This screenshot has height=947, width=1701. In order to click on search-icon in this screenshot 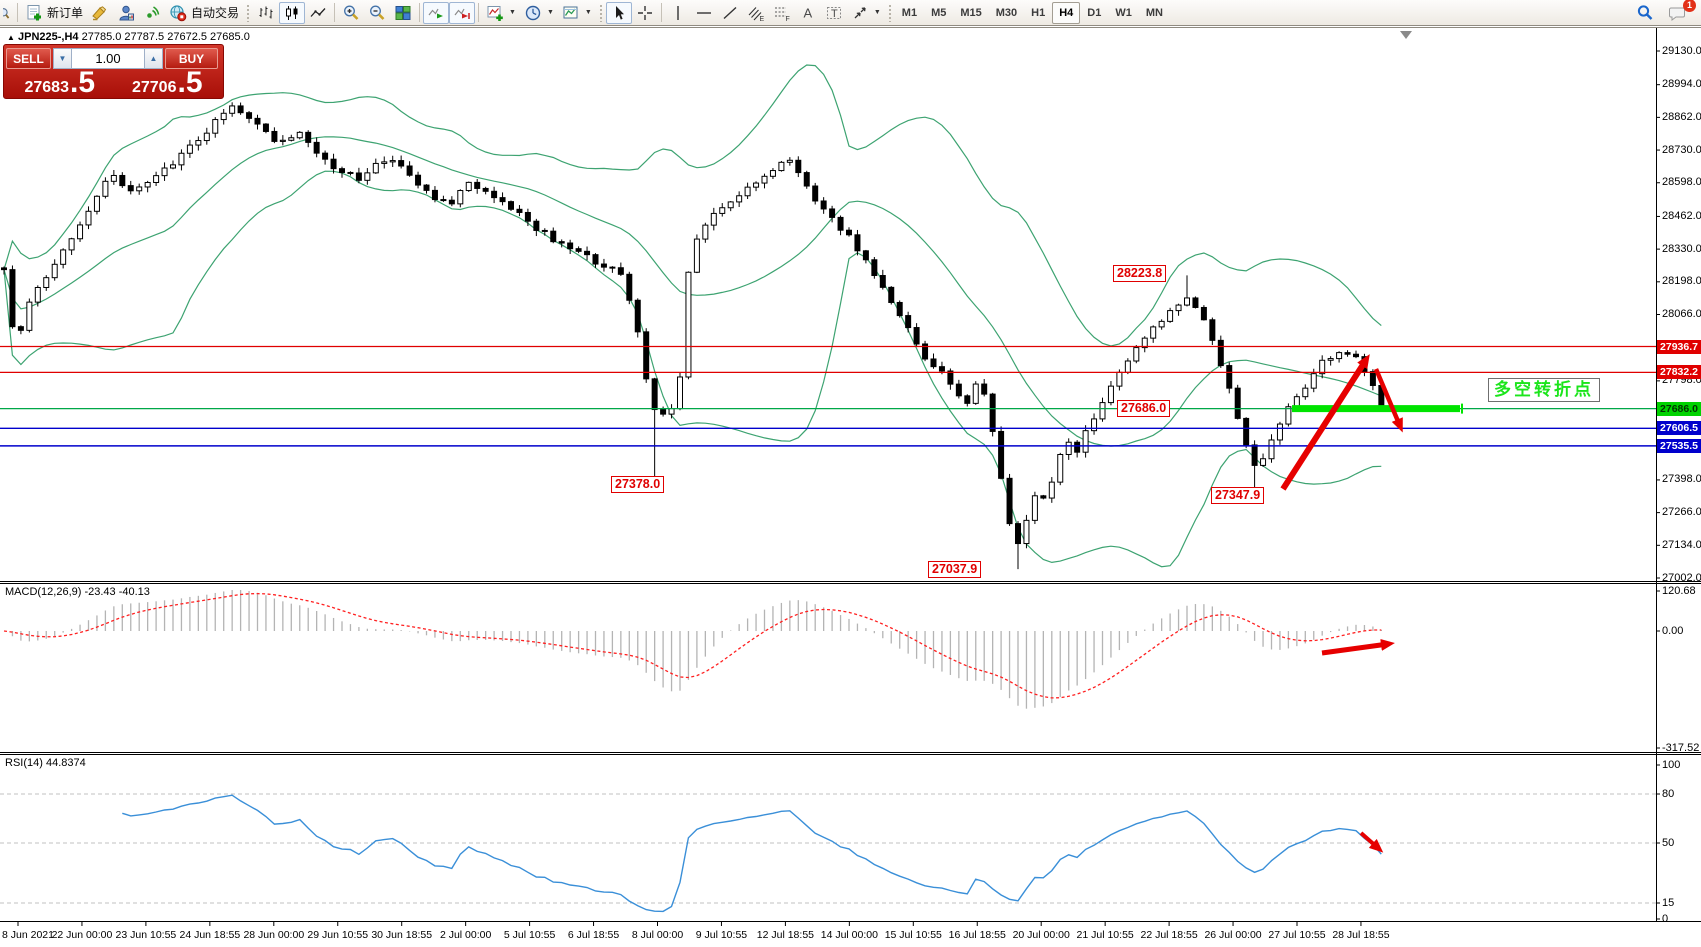, I will do `click(1645, 12)`.